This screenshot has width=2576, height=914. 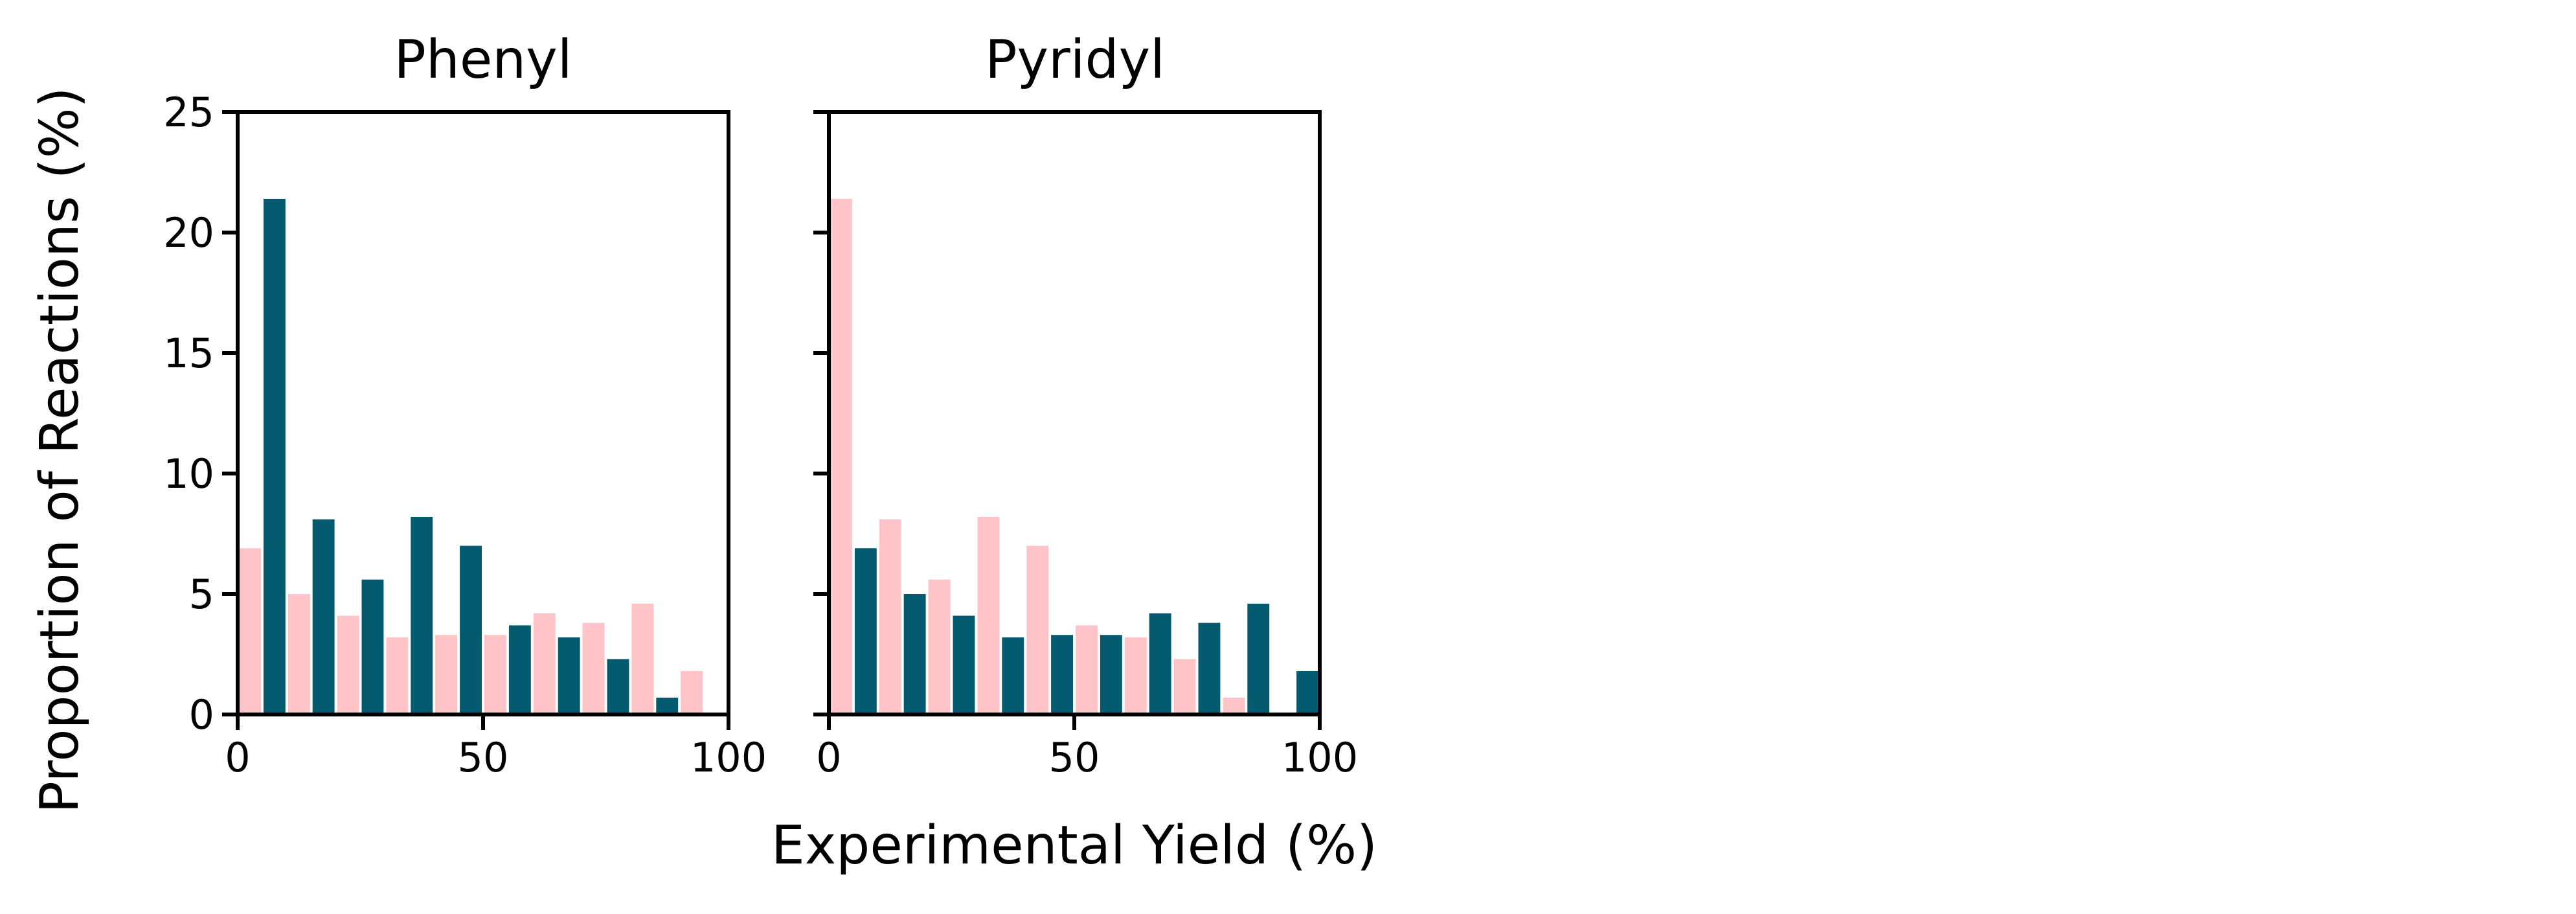 I want to click on phenyl-bar-s1-bin3, so click(x=422, y=615).